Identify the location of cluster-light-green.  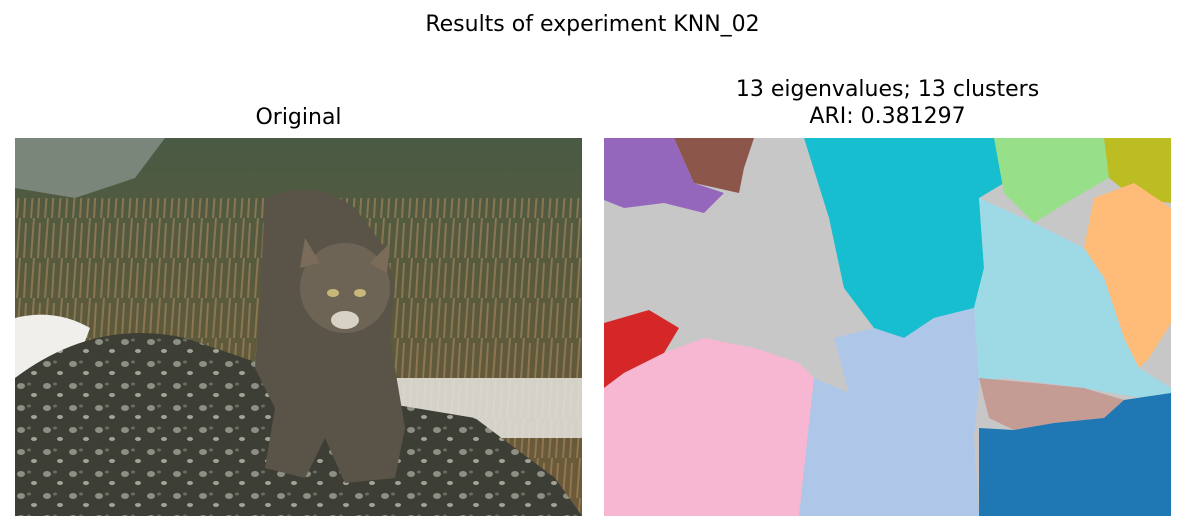
(1051, 180).